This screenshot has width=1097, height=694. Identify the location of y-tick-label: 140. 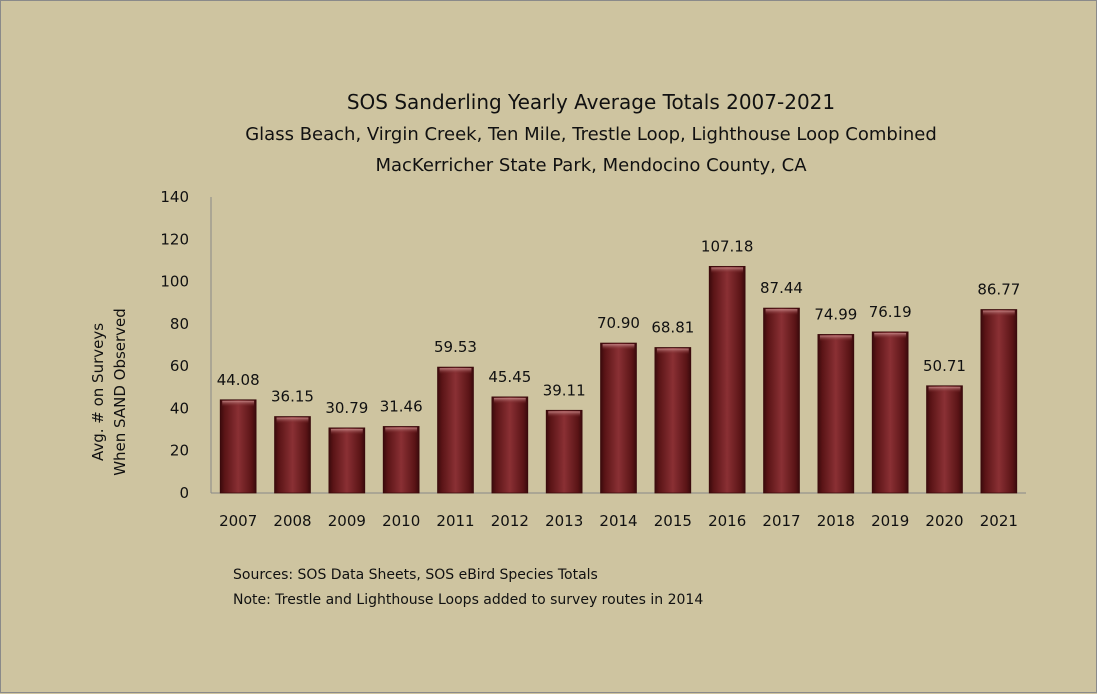
(174, 197).